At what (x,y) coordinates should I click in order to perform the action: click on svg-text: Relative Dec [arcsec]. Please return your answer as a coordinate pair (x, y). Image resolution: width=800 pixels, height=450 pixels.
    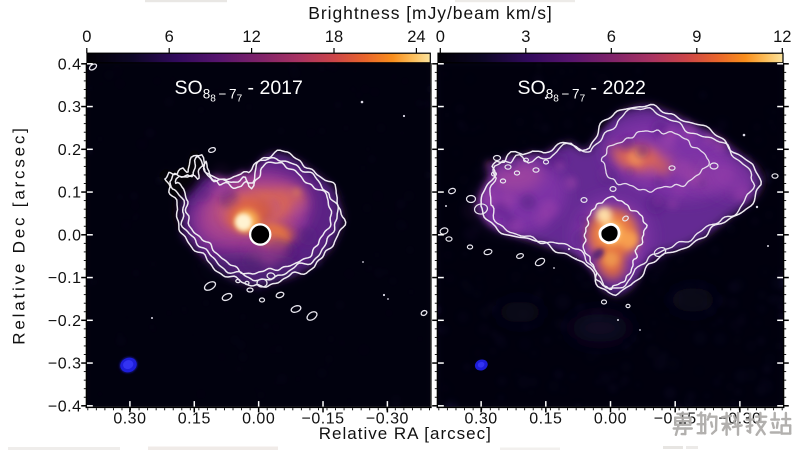
    Looking at the image, I should click on (19, 234).